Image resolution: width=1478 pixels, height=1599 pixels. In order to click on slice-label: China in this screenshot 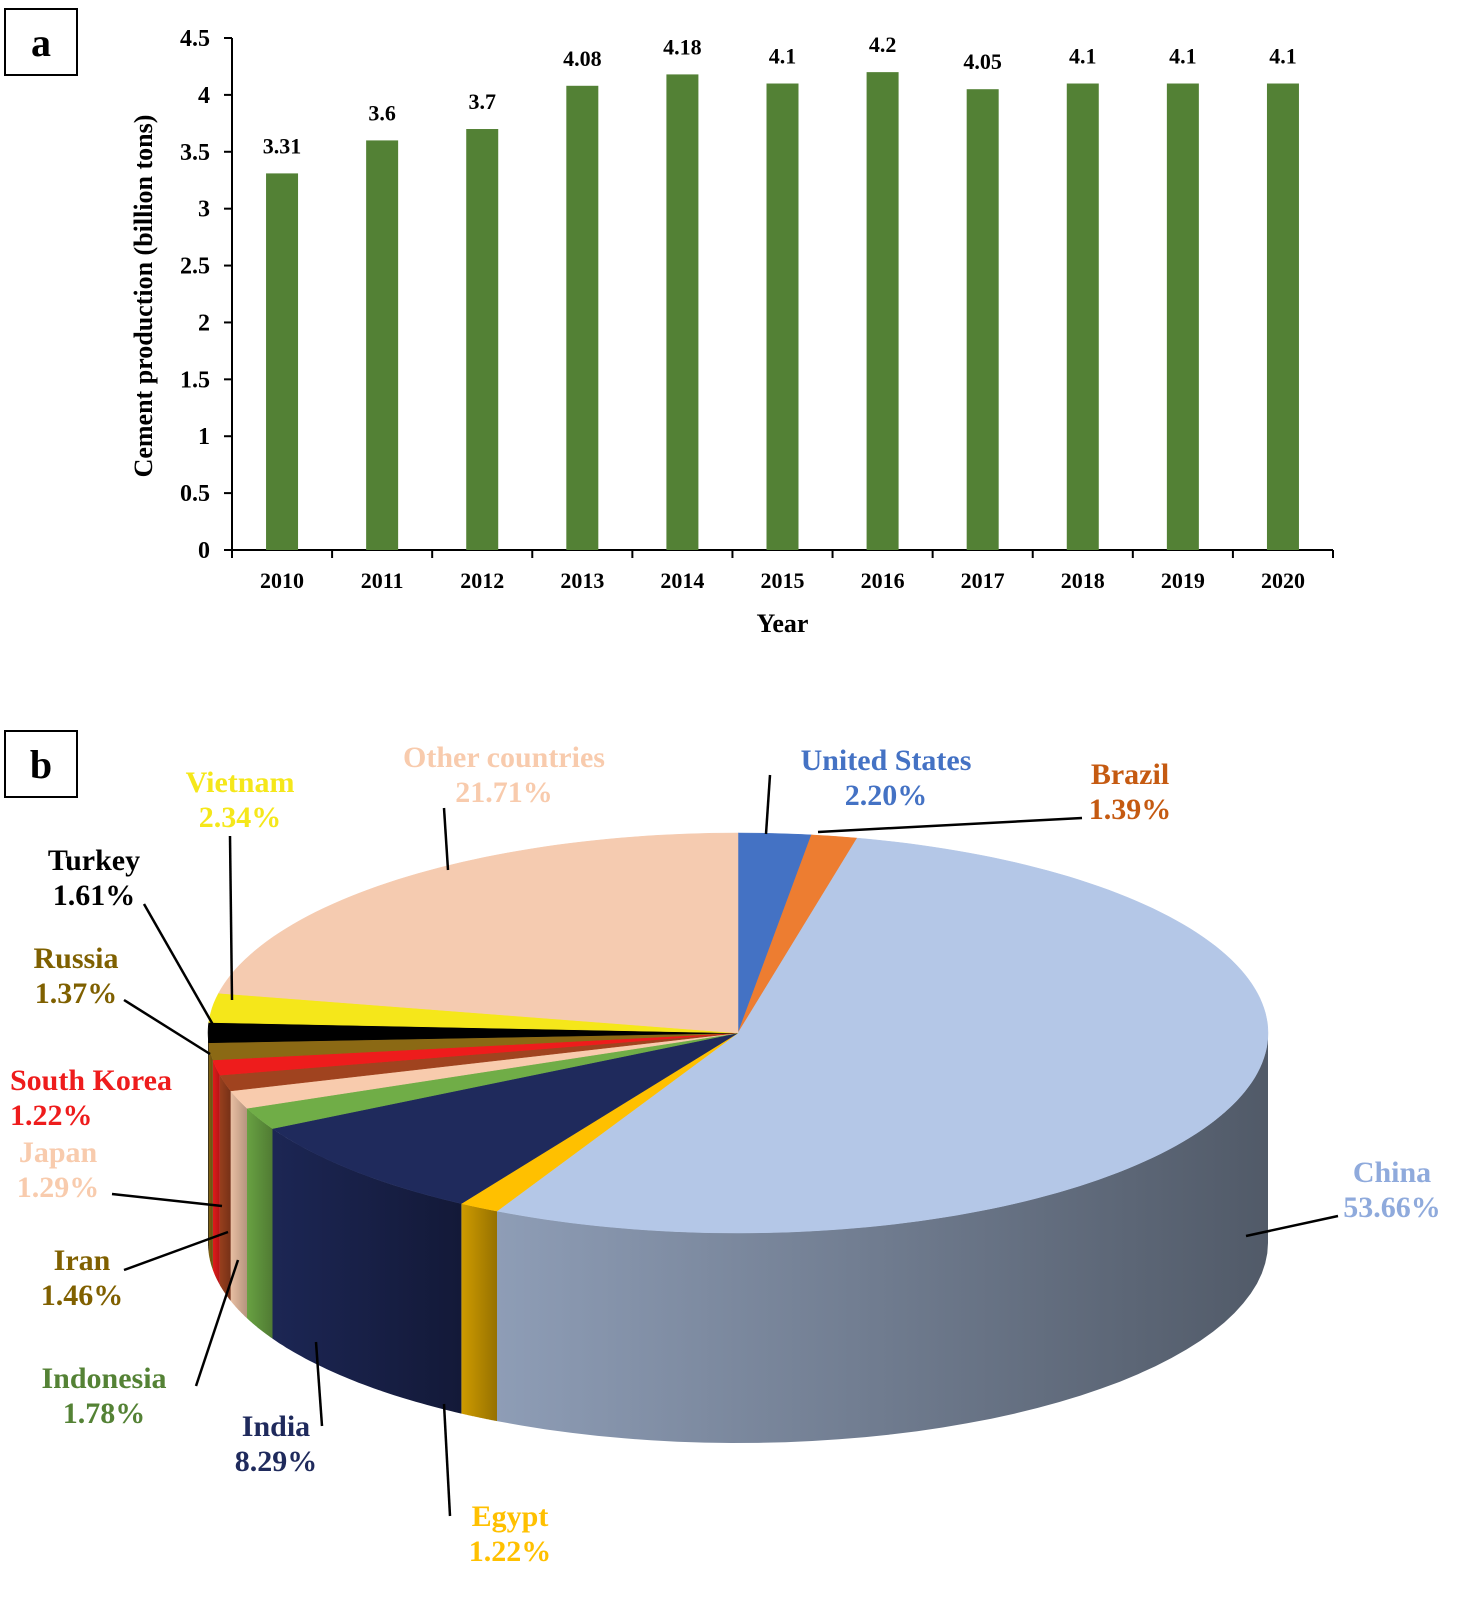, I will do `click(1392, 1172)`.